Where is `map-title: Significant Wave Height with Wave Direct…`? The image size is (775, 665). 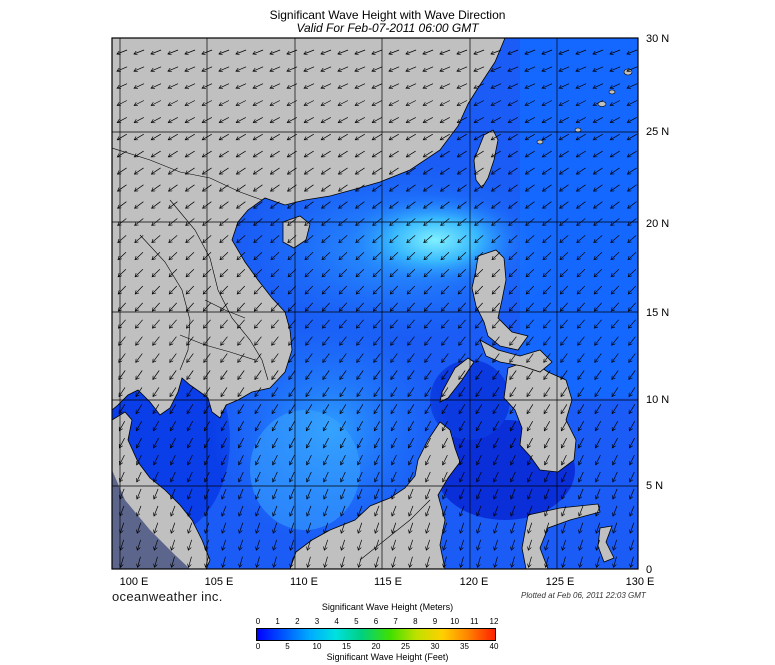 map-title: Significant Wave Height with Wave Direct… is located at coordinates (387, 15).